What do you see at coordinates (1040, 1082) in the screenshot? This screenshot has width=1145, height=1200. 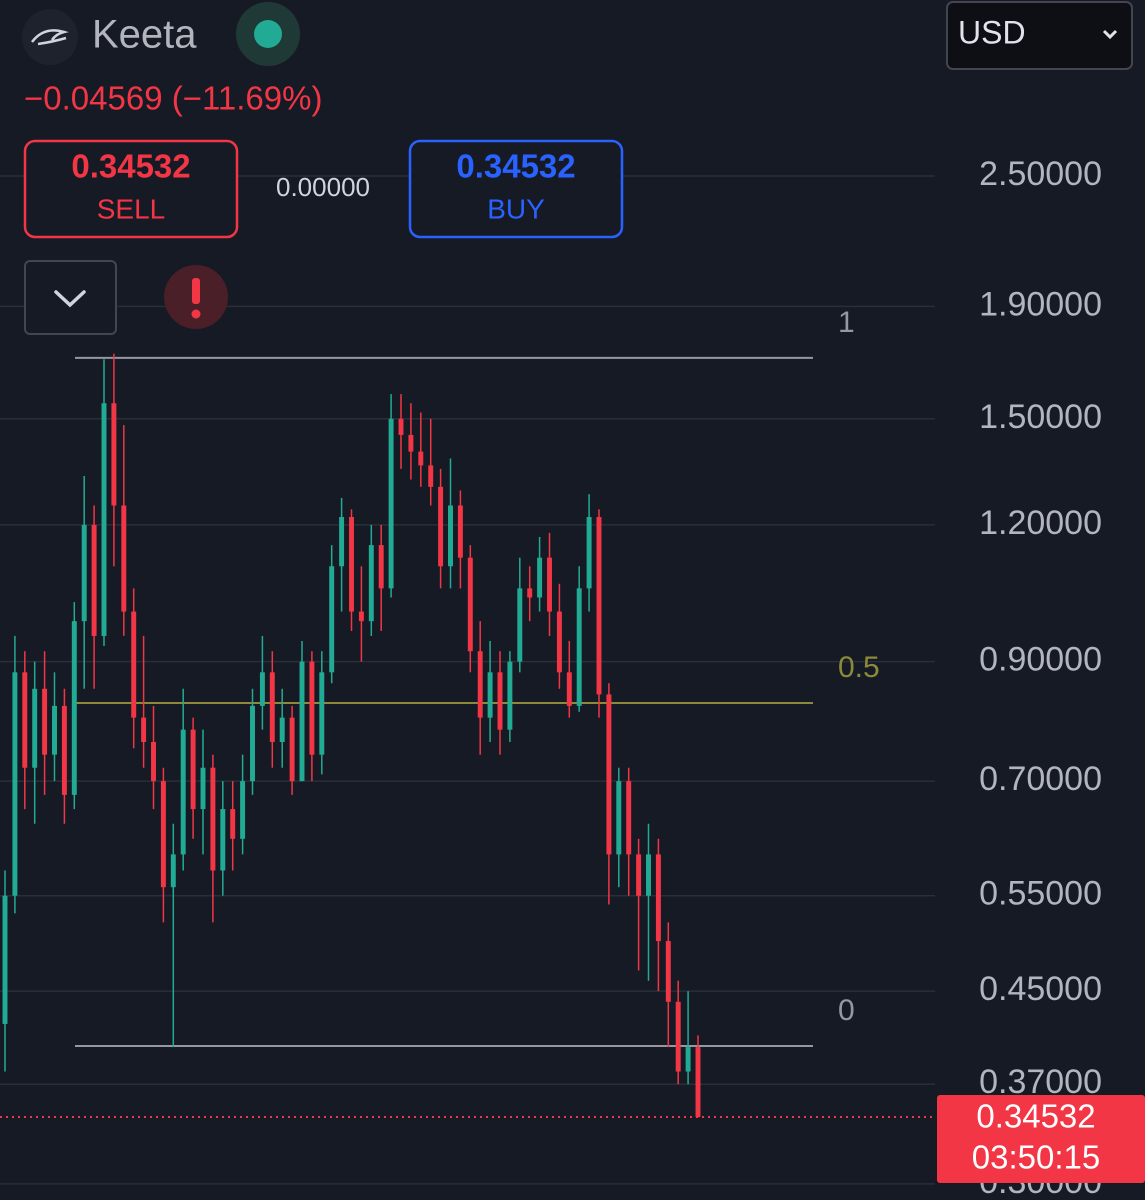 I see `y-tick-label: 0.37000` at bounding box center [1040, 1082].